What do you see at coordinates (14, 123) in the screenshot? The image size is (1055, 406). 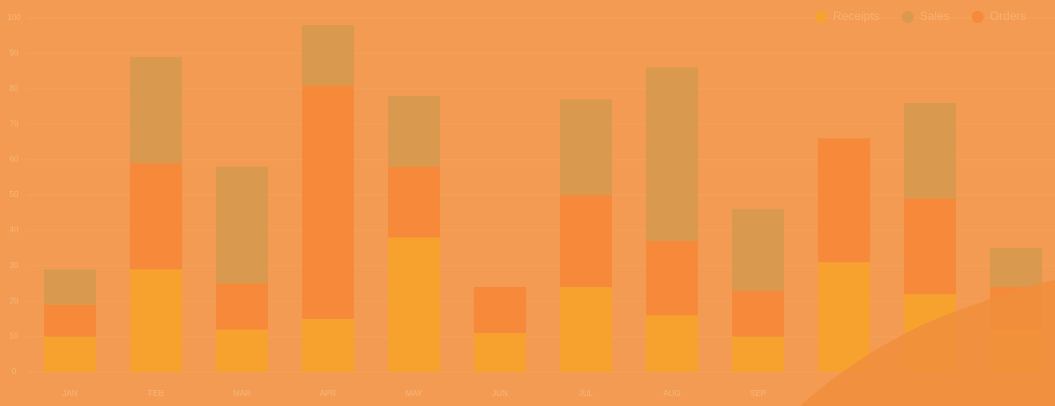 I see `y-tick-label: 70` at bounding box center [14, 123].